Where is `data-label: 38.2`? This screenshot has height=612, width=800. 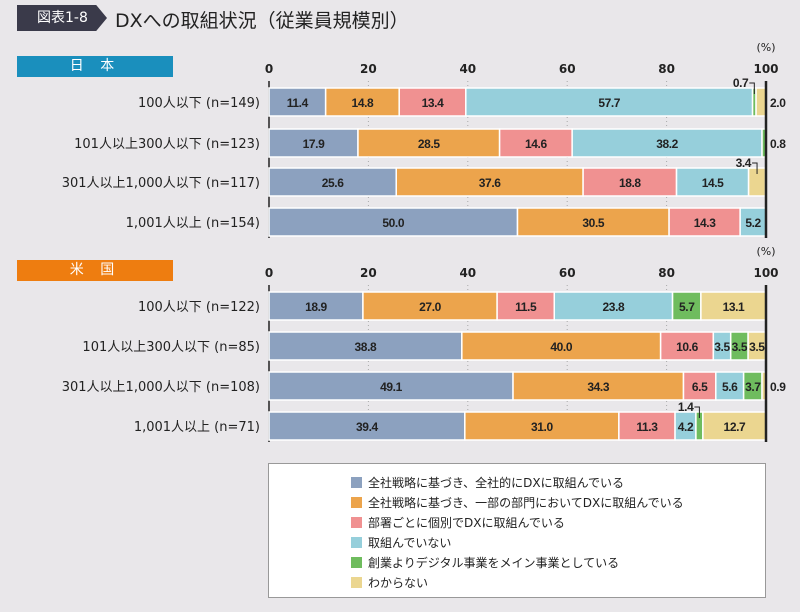 data-label: 38.2 is located at coordinates (667, 144).